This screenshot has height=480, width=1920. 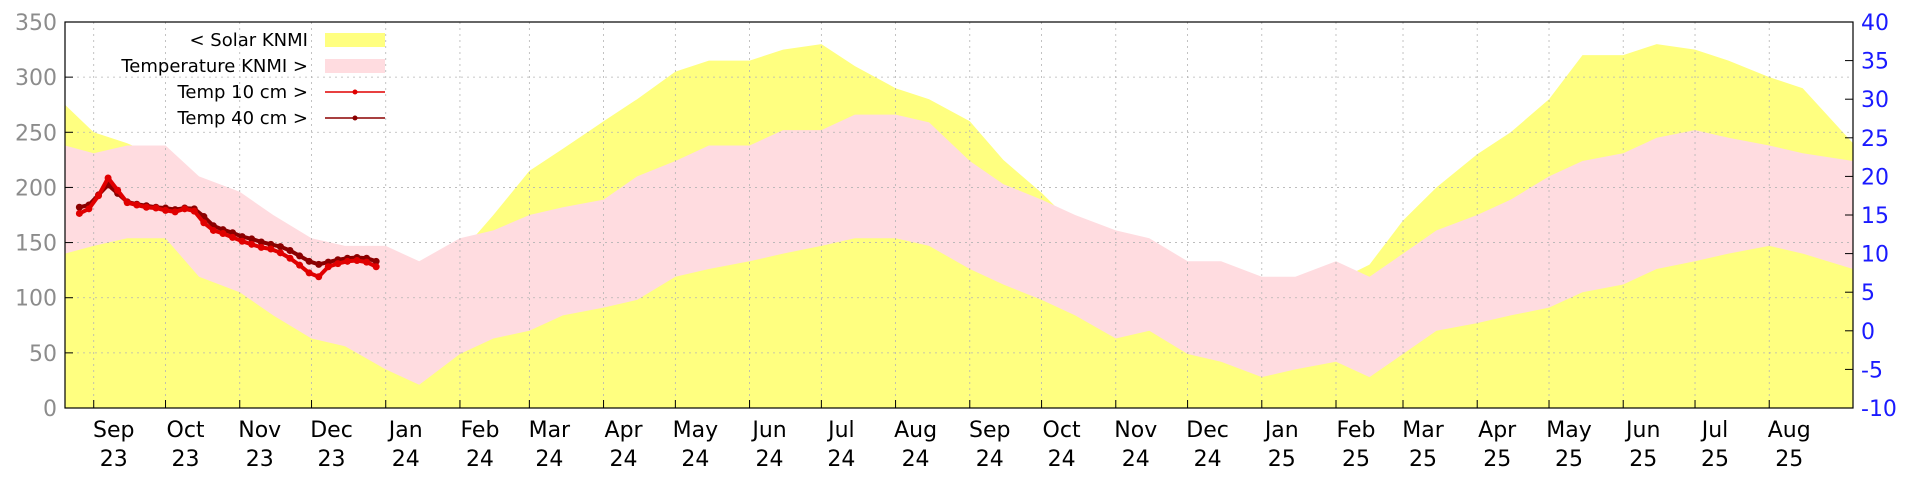 What do you see at coordinates (36, 244) in the screenshot?
I see `y-left-tick-label: 150` at bounding box center [36, 244].